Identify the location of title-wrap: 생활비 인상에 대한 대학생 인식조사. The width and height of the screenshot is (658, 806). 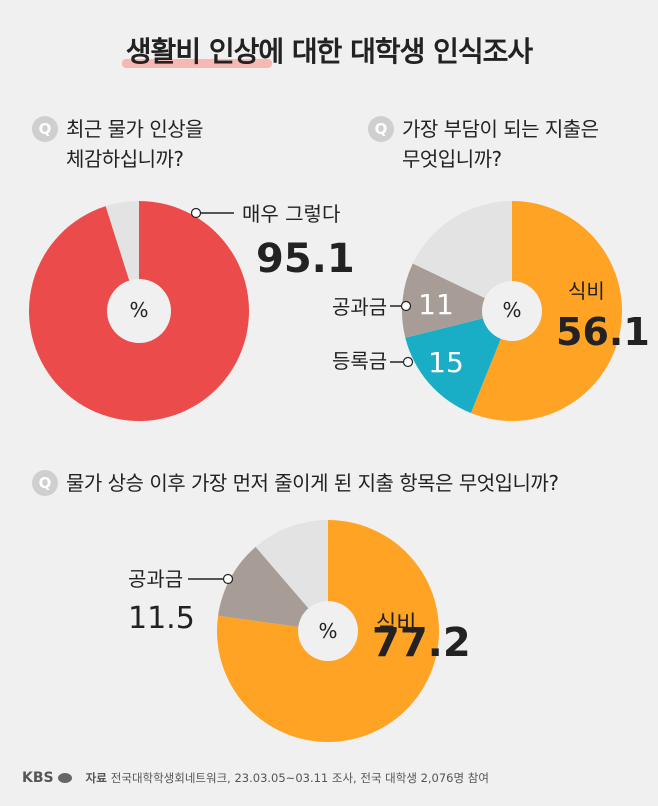
(329, 50).